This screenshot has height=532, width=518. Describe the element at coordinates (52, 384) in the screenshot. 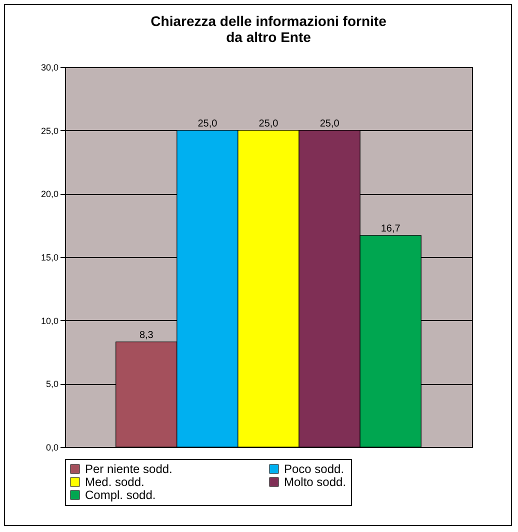

I see `y-tick-label: 5,0` at that location.